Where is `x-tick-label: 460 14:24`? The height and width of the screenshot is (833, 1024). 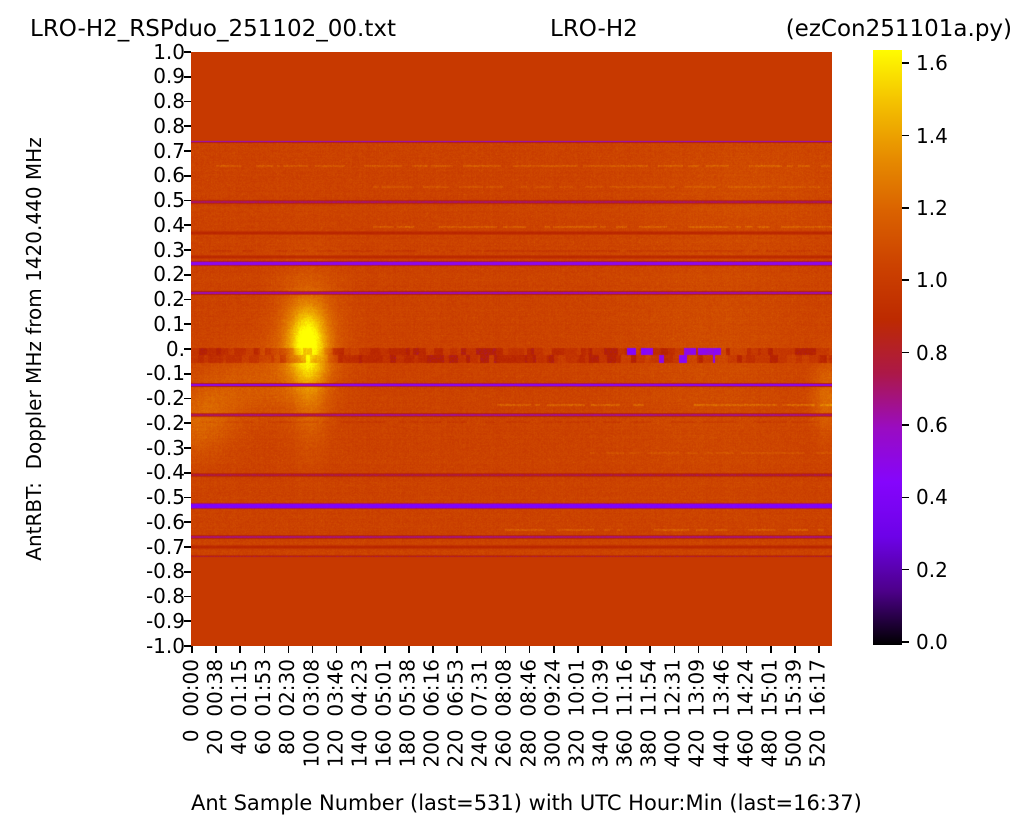
x-tick-label: 460 14:24 is located at coordinates (745, 713).